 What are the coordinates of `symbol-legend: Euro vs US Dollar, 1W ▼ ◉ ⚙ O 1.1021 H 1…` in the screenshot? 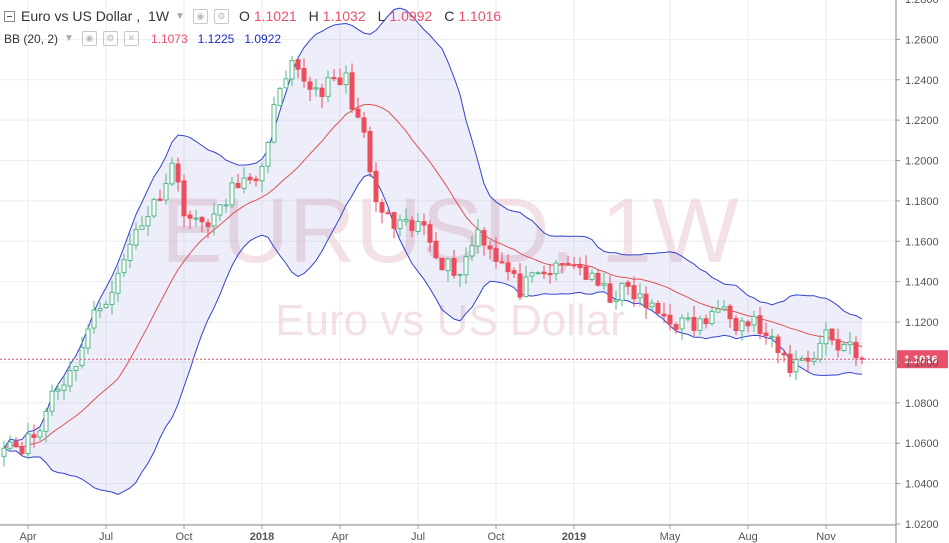 It's located at (252, 16).